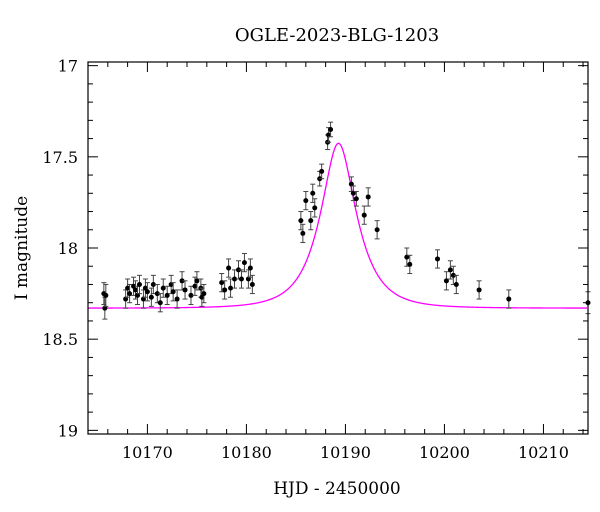  Describe the element at coordinates (345, 452) in the screenshot. I see `x-tick-label: 10190` at that location.